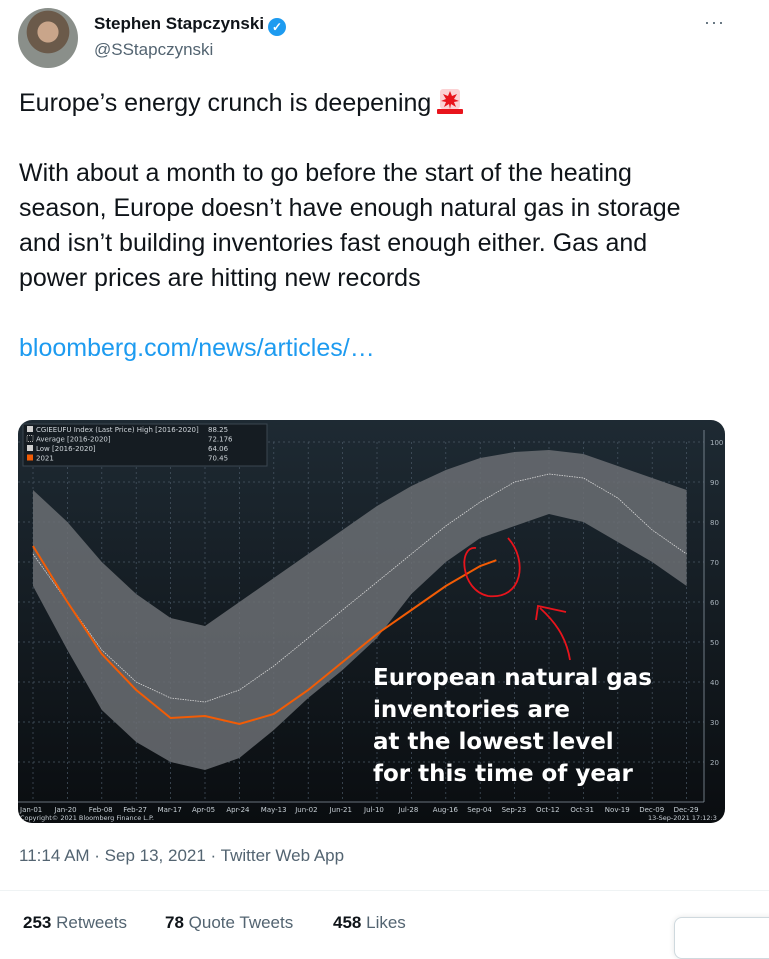 This screenshot has height=959, width=769. Describe the element at coordinates (45, 459) in the screenshot. I see `legend-label: 2021` at that location.